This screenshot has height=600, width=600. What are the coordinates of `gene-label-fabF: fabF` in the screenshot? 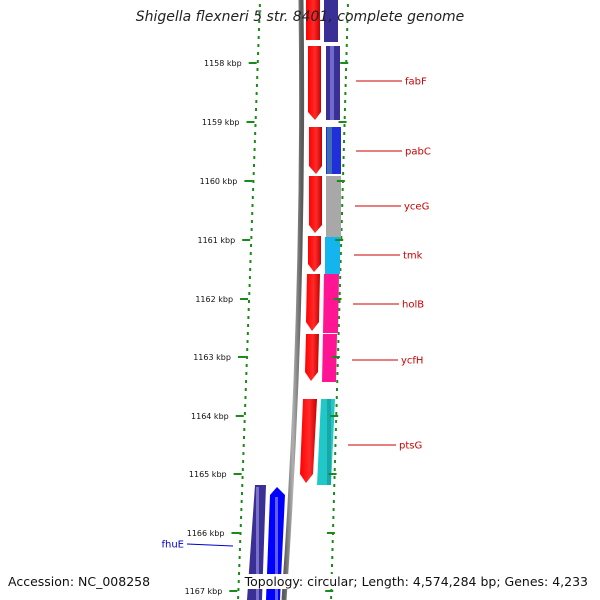 It's located at (416, 82).